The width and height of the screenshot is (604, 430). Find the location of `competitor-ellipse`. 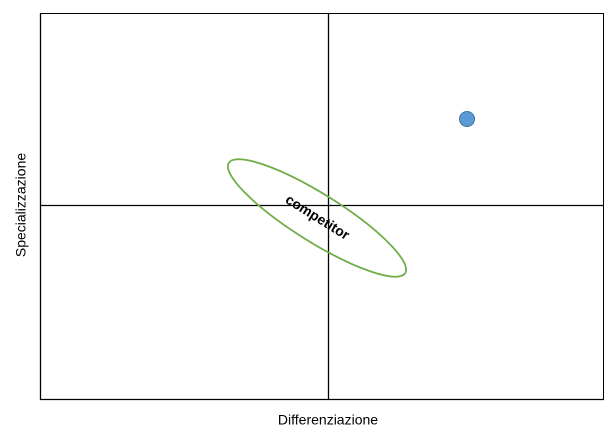

competitor-ellipse is located at coordinates (317, 218).